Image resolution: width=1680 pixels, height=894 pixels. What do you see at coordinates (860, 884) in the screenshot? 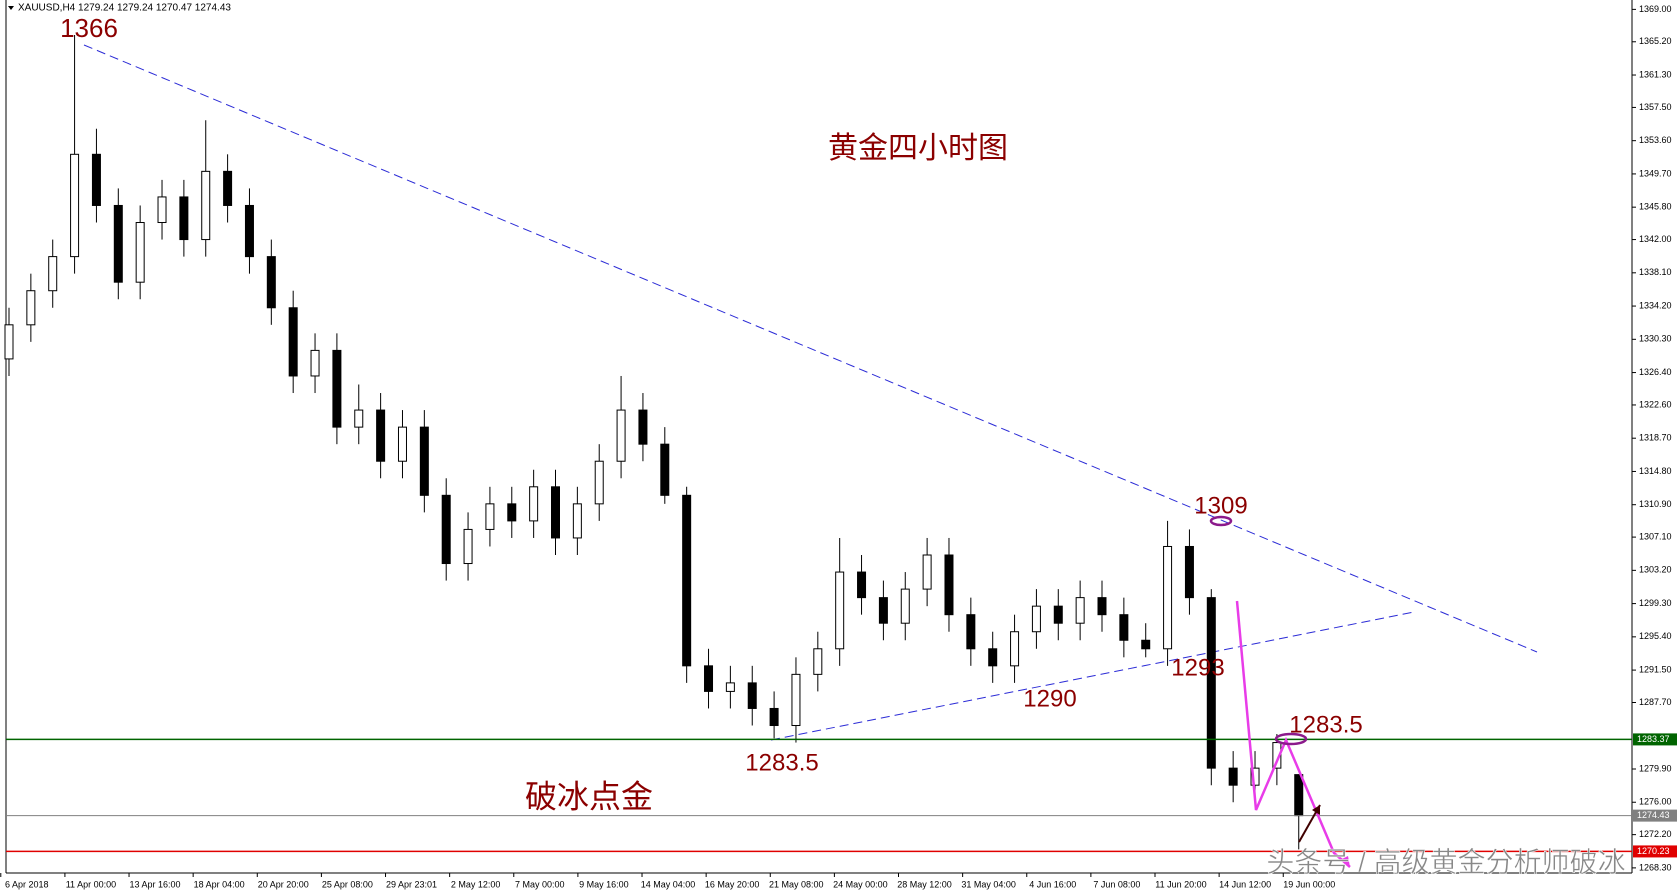
I see `x-tick-label: 24 May 00:00` at bounding box center [860, 884].